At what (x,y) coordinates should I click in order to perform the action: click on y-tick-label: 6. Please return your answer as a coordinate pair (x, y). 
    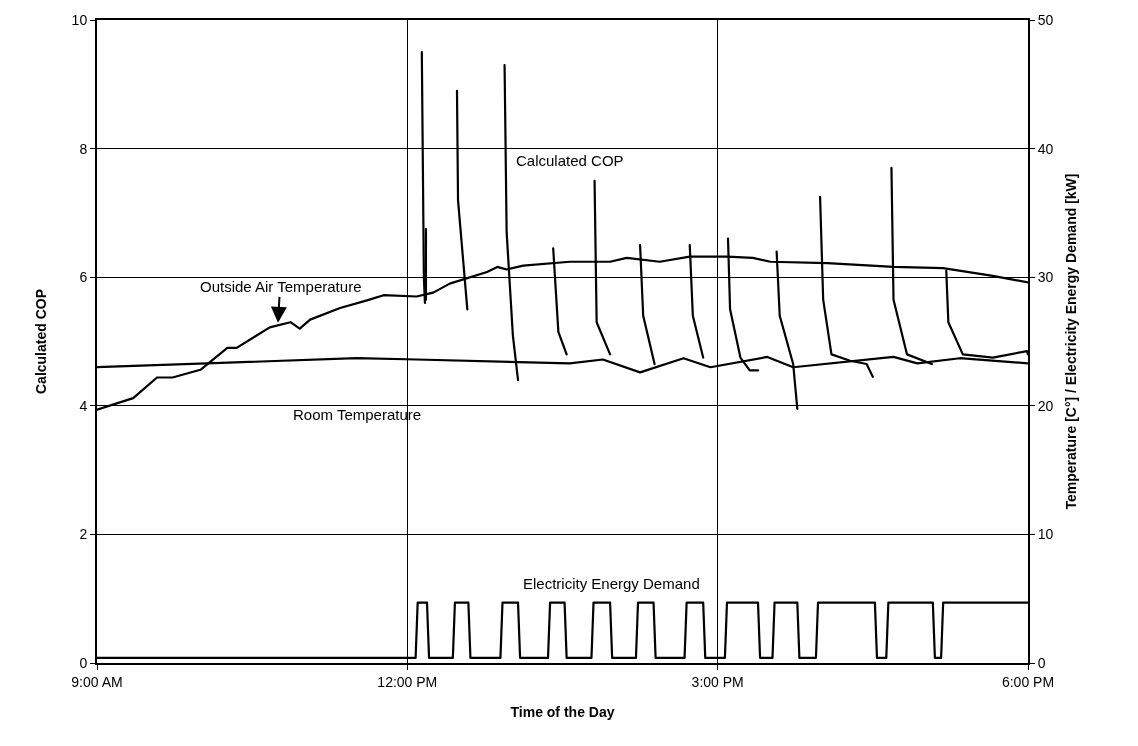
    Looking at the image, I should click on (83, 277).